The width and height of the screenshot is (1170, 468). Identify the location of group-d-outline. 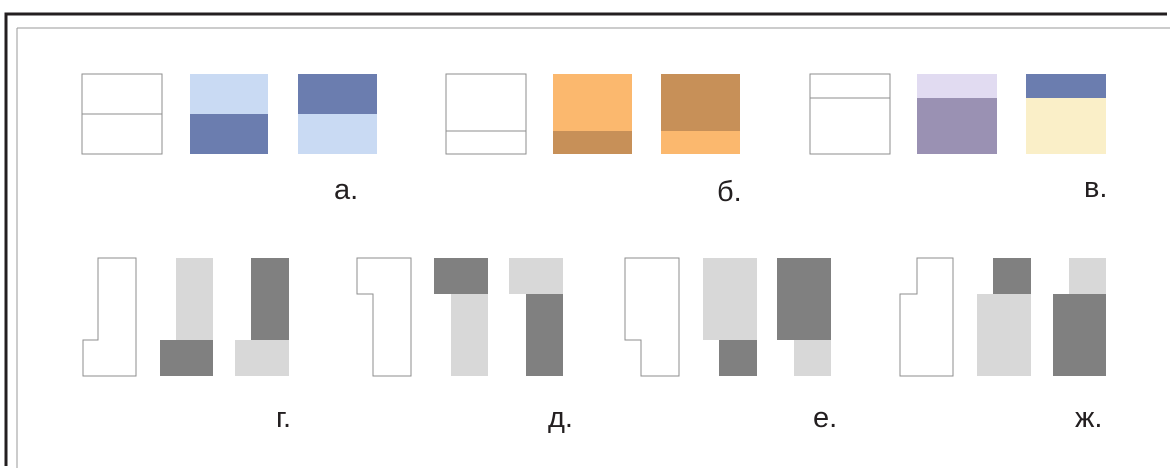
(384, 317).